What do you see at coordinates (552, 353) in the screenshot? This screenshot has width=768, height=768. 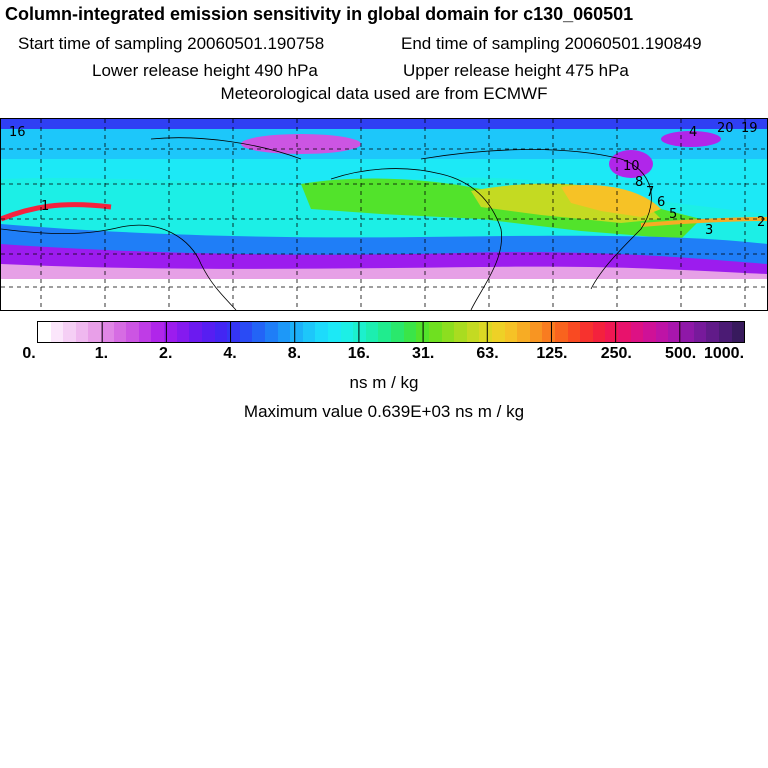 I see `colorbar-tick-label: 125.` at bounding box center [552, 353].